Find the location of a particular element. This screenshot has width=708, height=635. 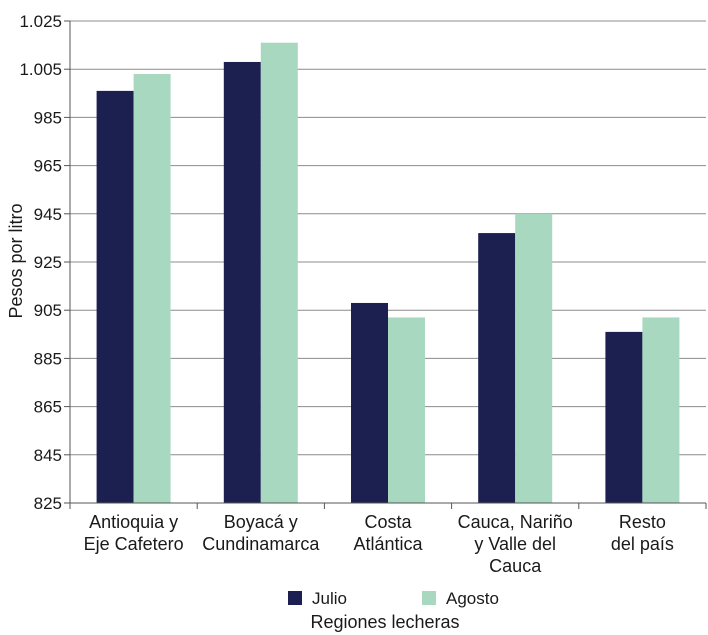

legend-swatch-julio is located at coordinates (295, 598).